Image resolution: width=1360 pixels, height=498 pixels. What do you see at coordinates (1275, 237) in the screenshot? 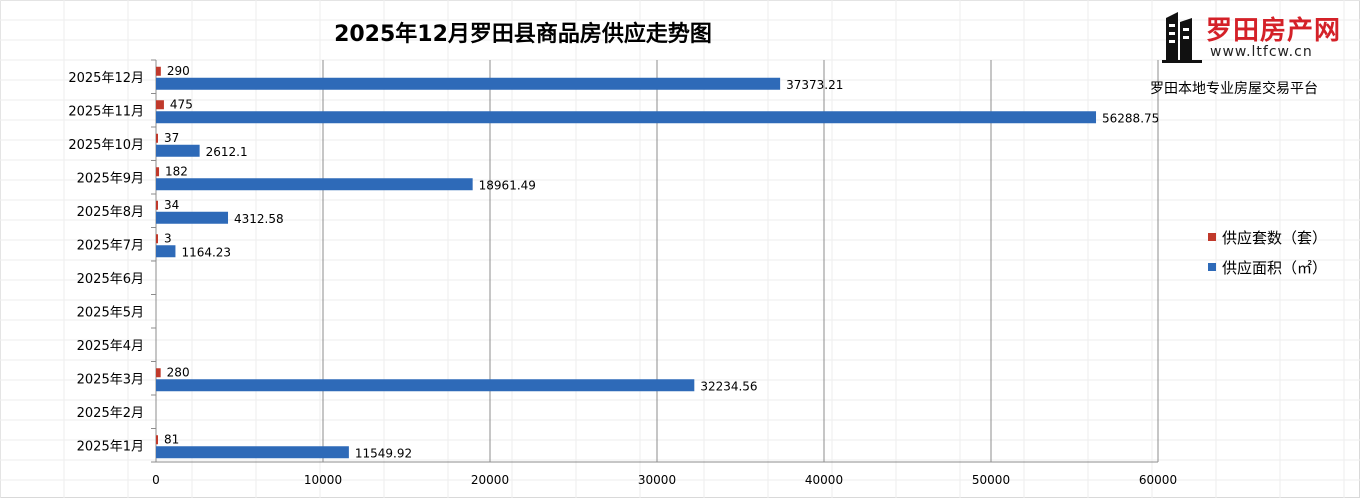
I see `legend-label-units: 供应套数（套）` at bounding box center [1275, 237].